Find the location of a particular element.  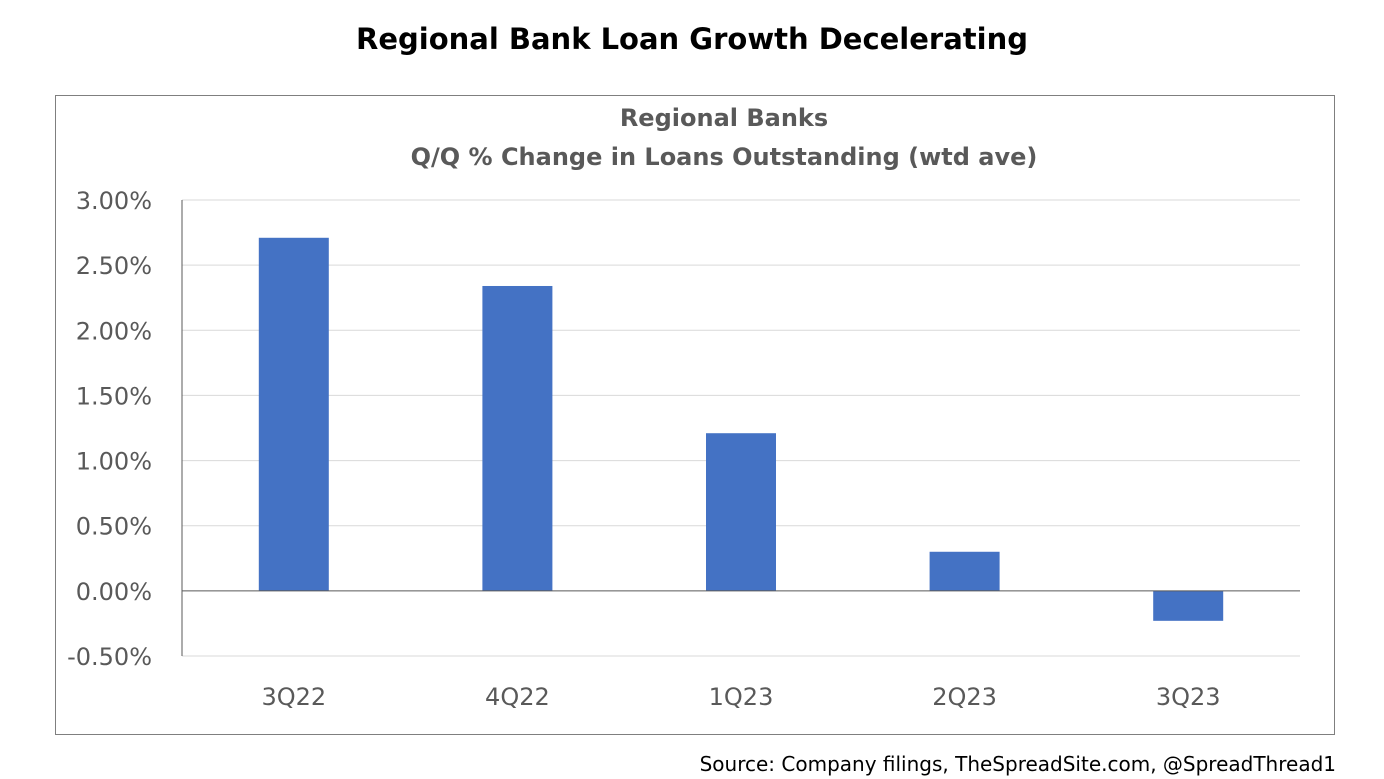

x-tick-label: 2Q23 is located at coordinates (964, 697).